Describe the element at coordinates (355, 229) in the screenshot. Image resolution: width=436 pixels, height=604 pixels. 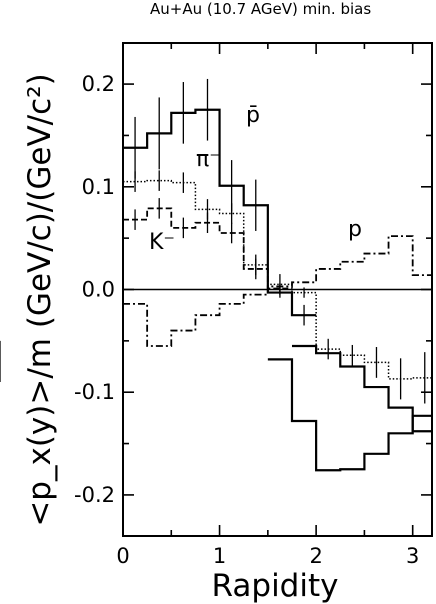
I see `label-p: p` at that location.